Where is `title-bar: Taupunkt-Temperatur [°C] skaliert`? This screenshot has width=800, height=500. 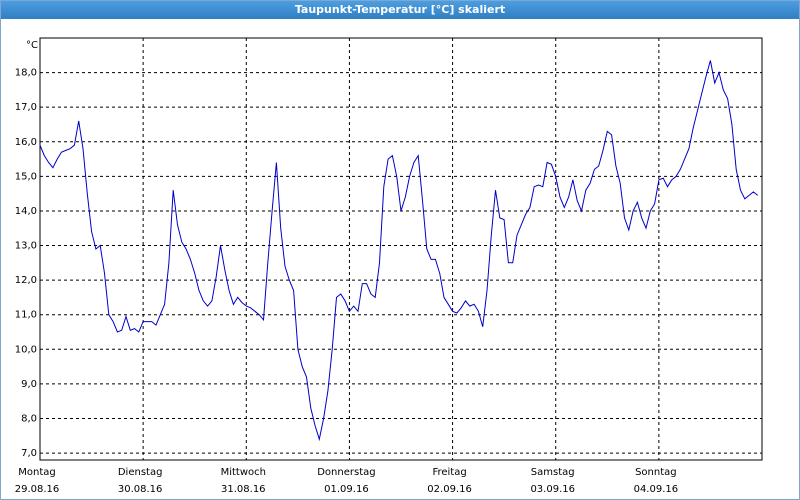 title-bar: Taupunkt-Temperatur [°C] skaliert is located at coordinates (400, 10).